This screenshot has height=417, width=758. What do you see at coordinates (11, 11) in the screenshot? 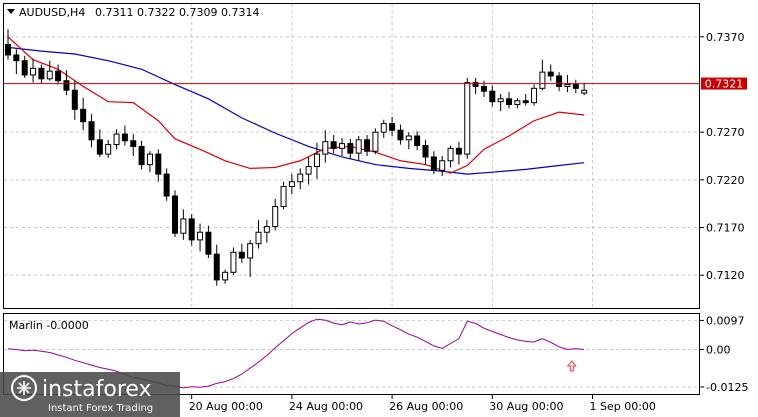
I see `dropdown-arrow-icon` at bounding box center [11, 11].